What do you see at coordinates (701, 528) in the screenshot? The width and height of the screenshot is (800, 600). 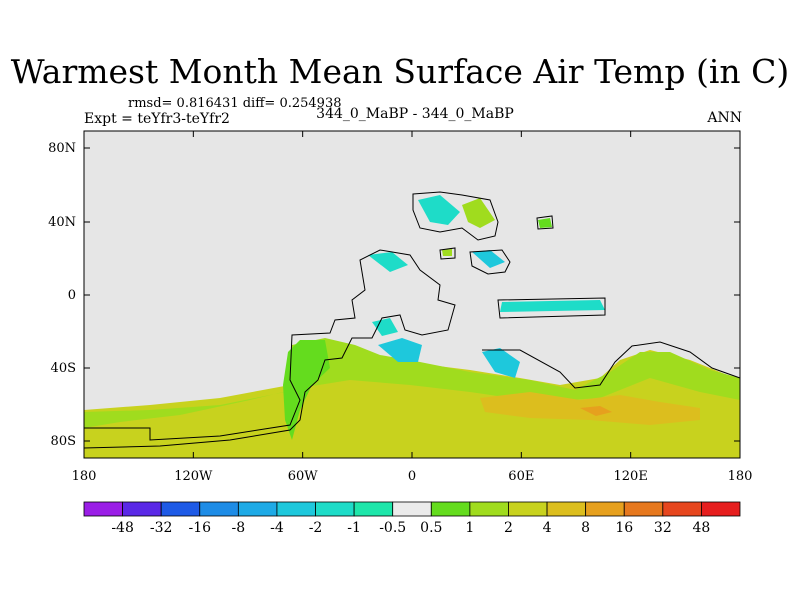 I see `colorbar-label: 48` at bounding box center [701, 528].